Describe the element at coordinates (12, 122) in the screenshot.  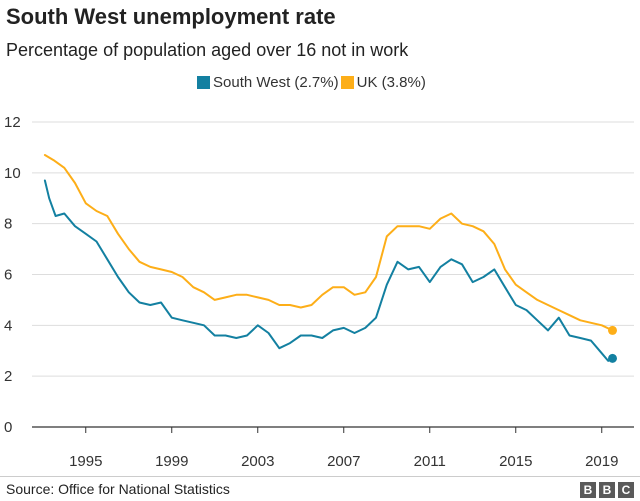
I see `y-tick-label: 12` at that location.